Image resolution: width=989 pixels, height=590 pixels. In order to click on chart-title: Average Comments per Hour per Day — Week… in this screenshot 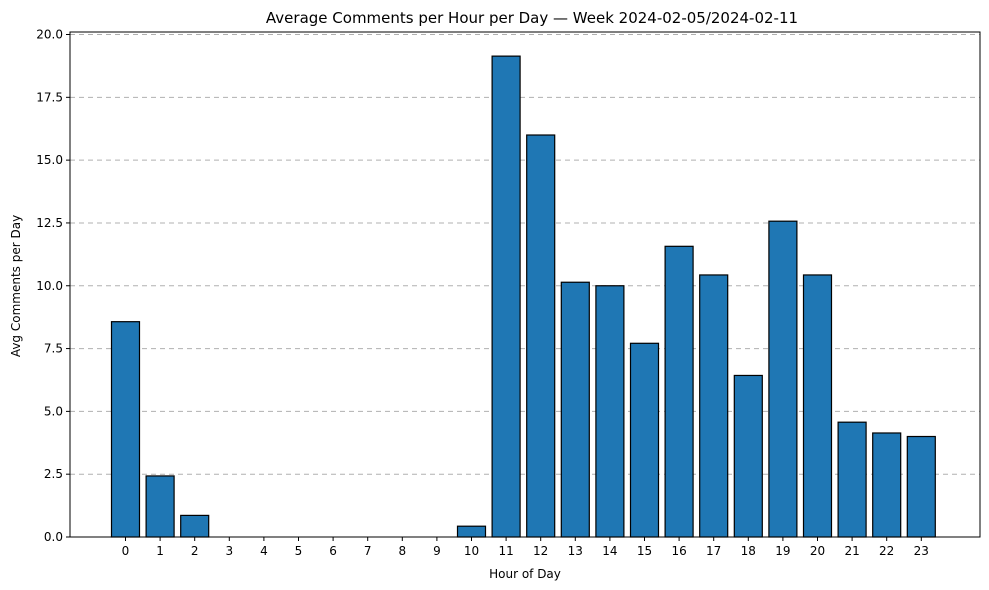, I will do `click(532, 18)`.